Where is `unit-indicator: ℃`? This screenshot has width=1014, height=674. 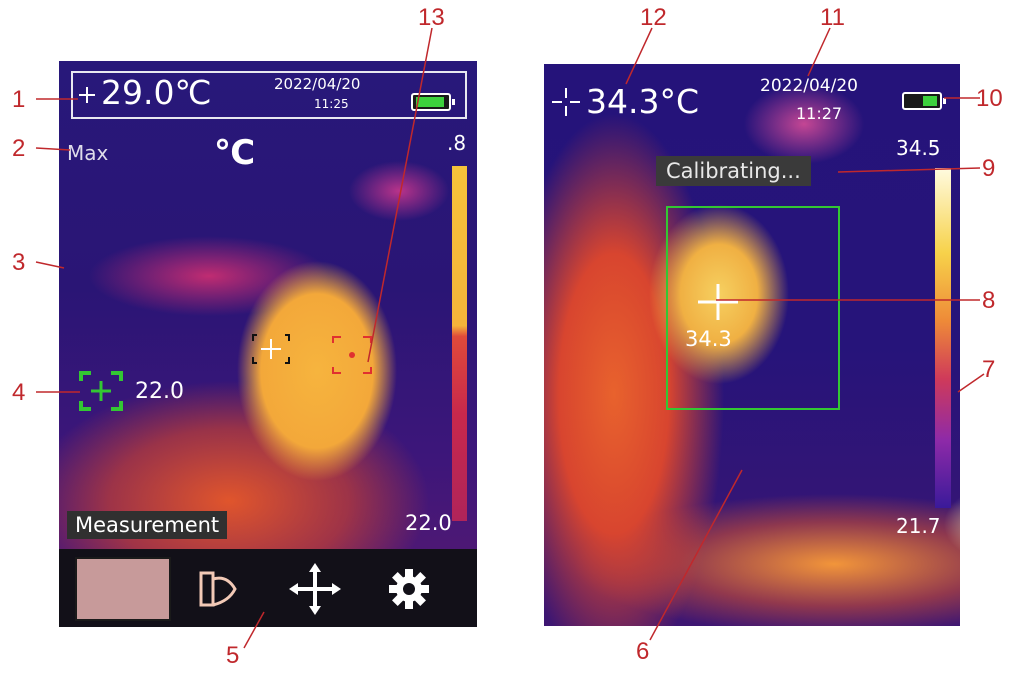 unit-indicator: ℃ is located at coordinates (235, 153).